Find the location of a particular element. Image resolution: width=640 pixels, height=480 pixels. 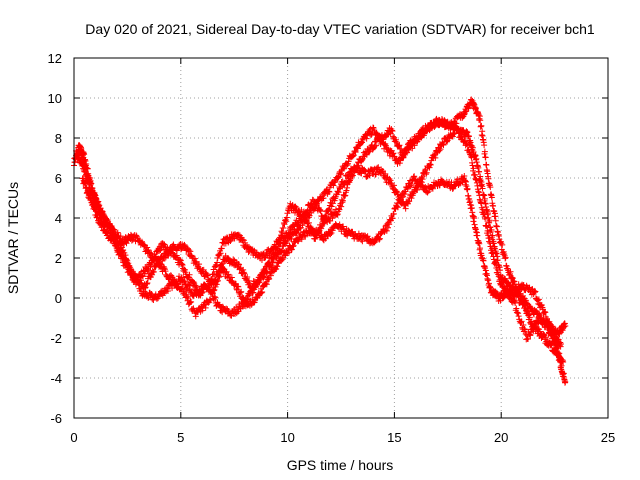

y-tick-label: 4 is located at coordinates (58, 218).